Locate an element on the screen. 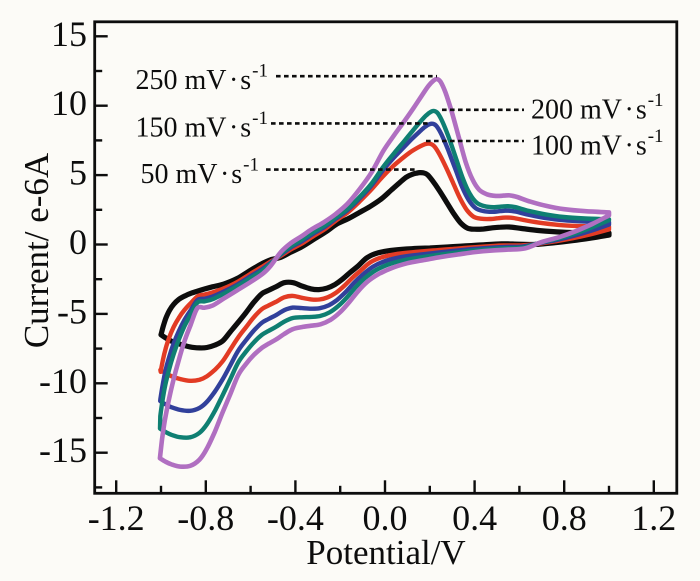 The width and height of the screenshot is (700, 581). svg-text: Current/ e-6A is located at coordinates (36, 250).